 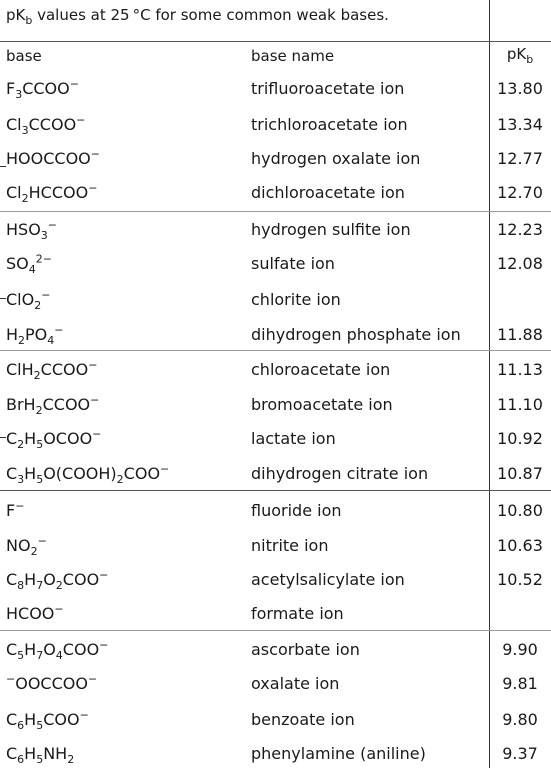 What do you see at coordinates (520, 473) in the screenshot?
I see `pkb-value: 10.87` at bounding box center [520, 473].